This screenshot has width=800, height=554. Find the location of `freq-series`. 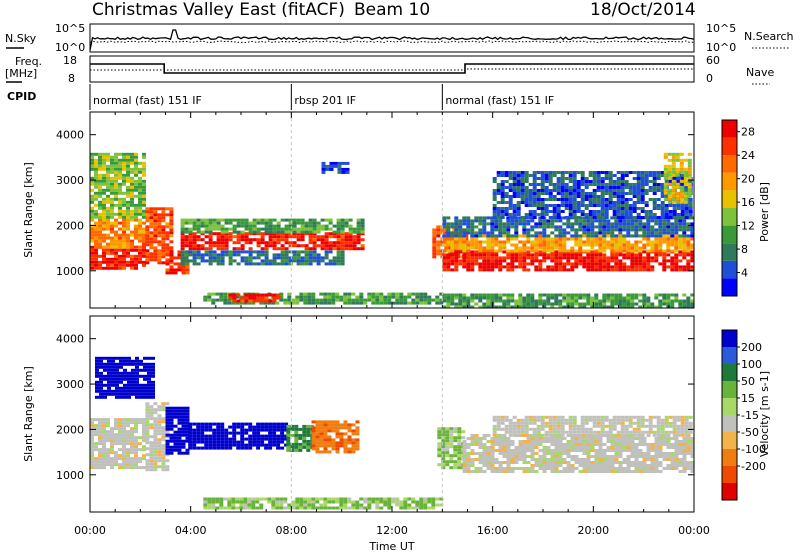

freq-series is located at coordinates (392, 68).